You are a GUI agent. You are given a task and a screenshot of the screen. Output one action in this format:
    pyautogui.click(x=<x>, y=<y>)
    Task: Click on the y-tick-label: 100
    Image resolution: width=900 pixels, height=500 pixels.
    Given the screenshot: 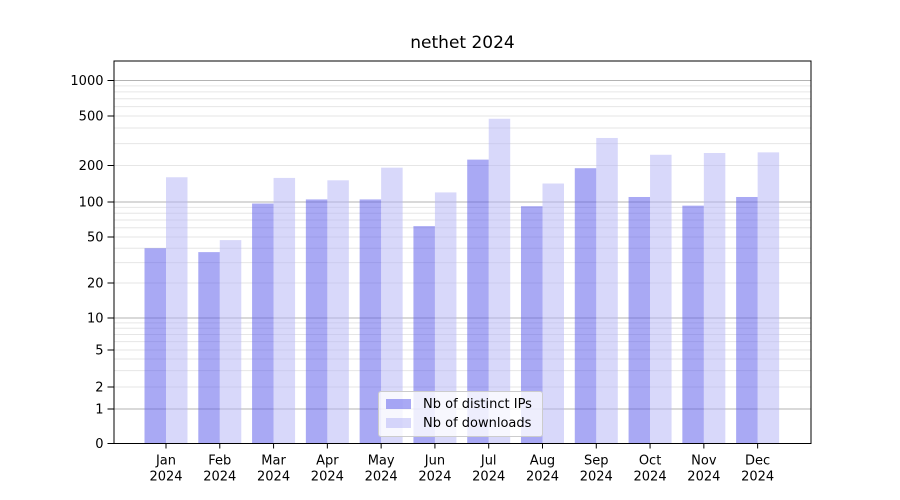 What is the action you would take?
    pyautogui.click(x=91, y=203)
    